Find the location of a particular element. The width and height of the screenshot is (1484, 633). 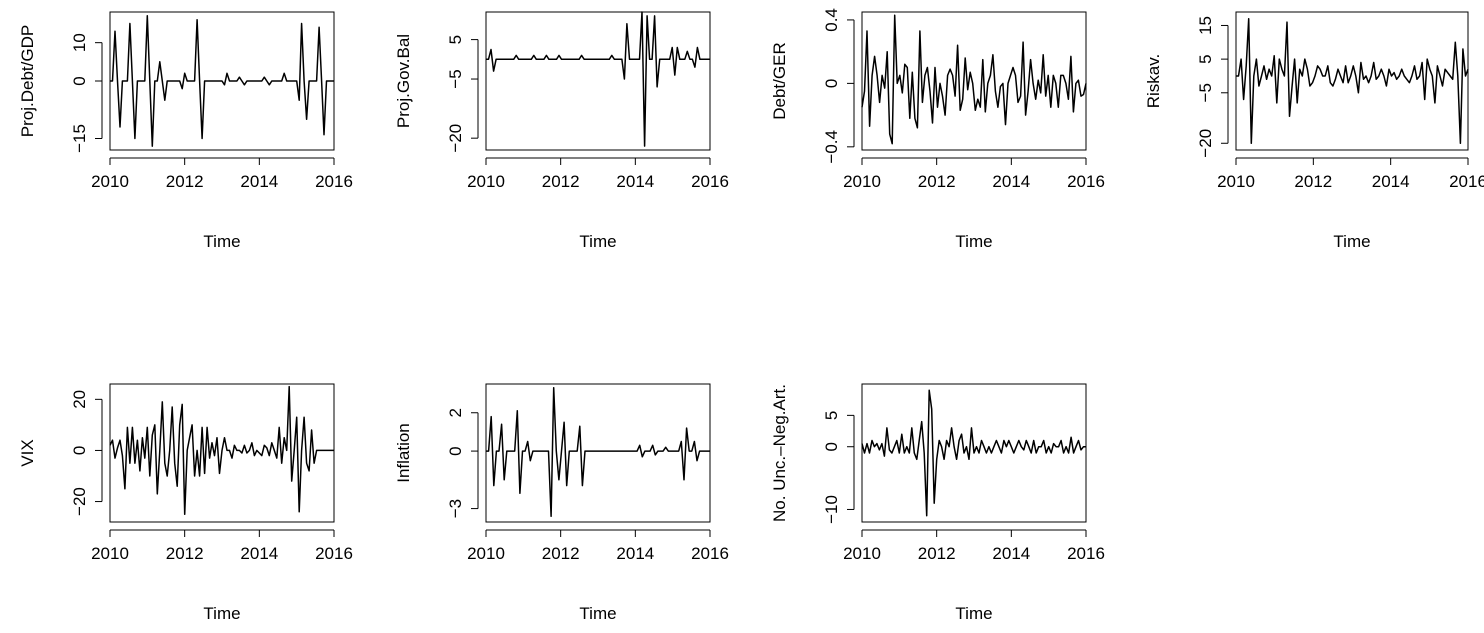

panel-4: 2010 2012 2014 2016 −20 −5 5 15 Time Riskav. is located at coordinates (1314, 131).